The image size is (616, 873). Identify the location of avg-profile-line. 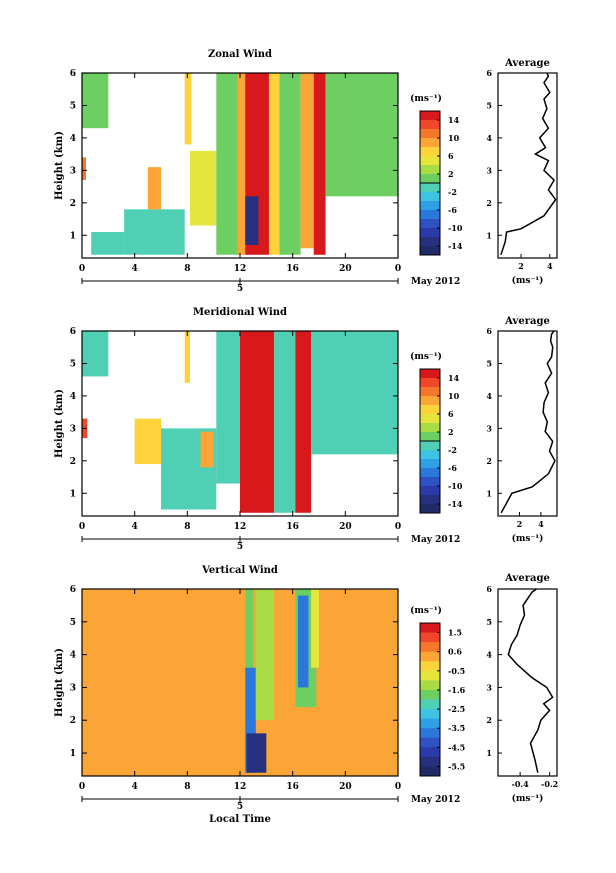
(528, 164).